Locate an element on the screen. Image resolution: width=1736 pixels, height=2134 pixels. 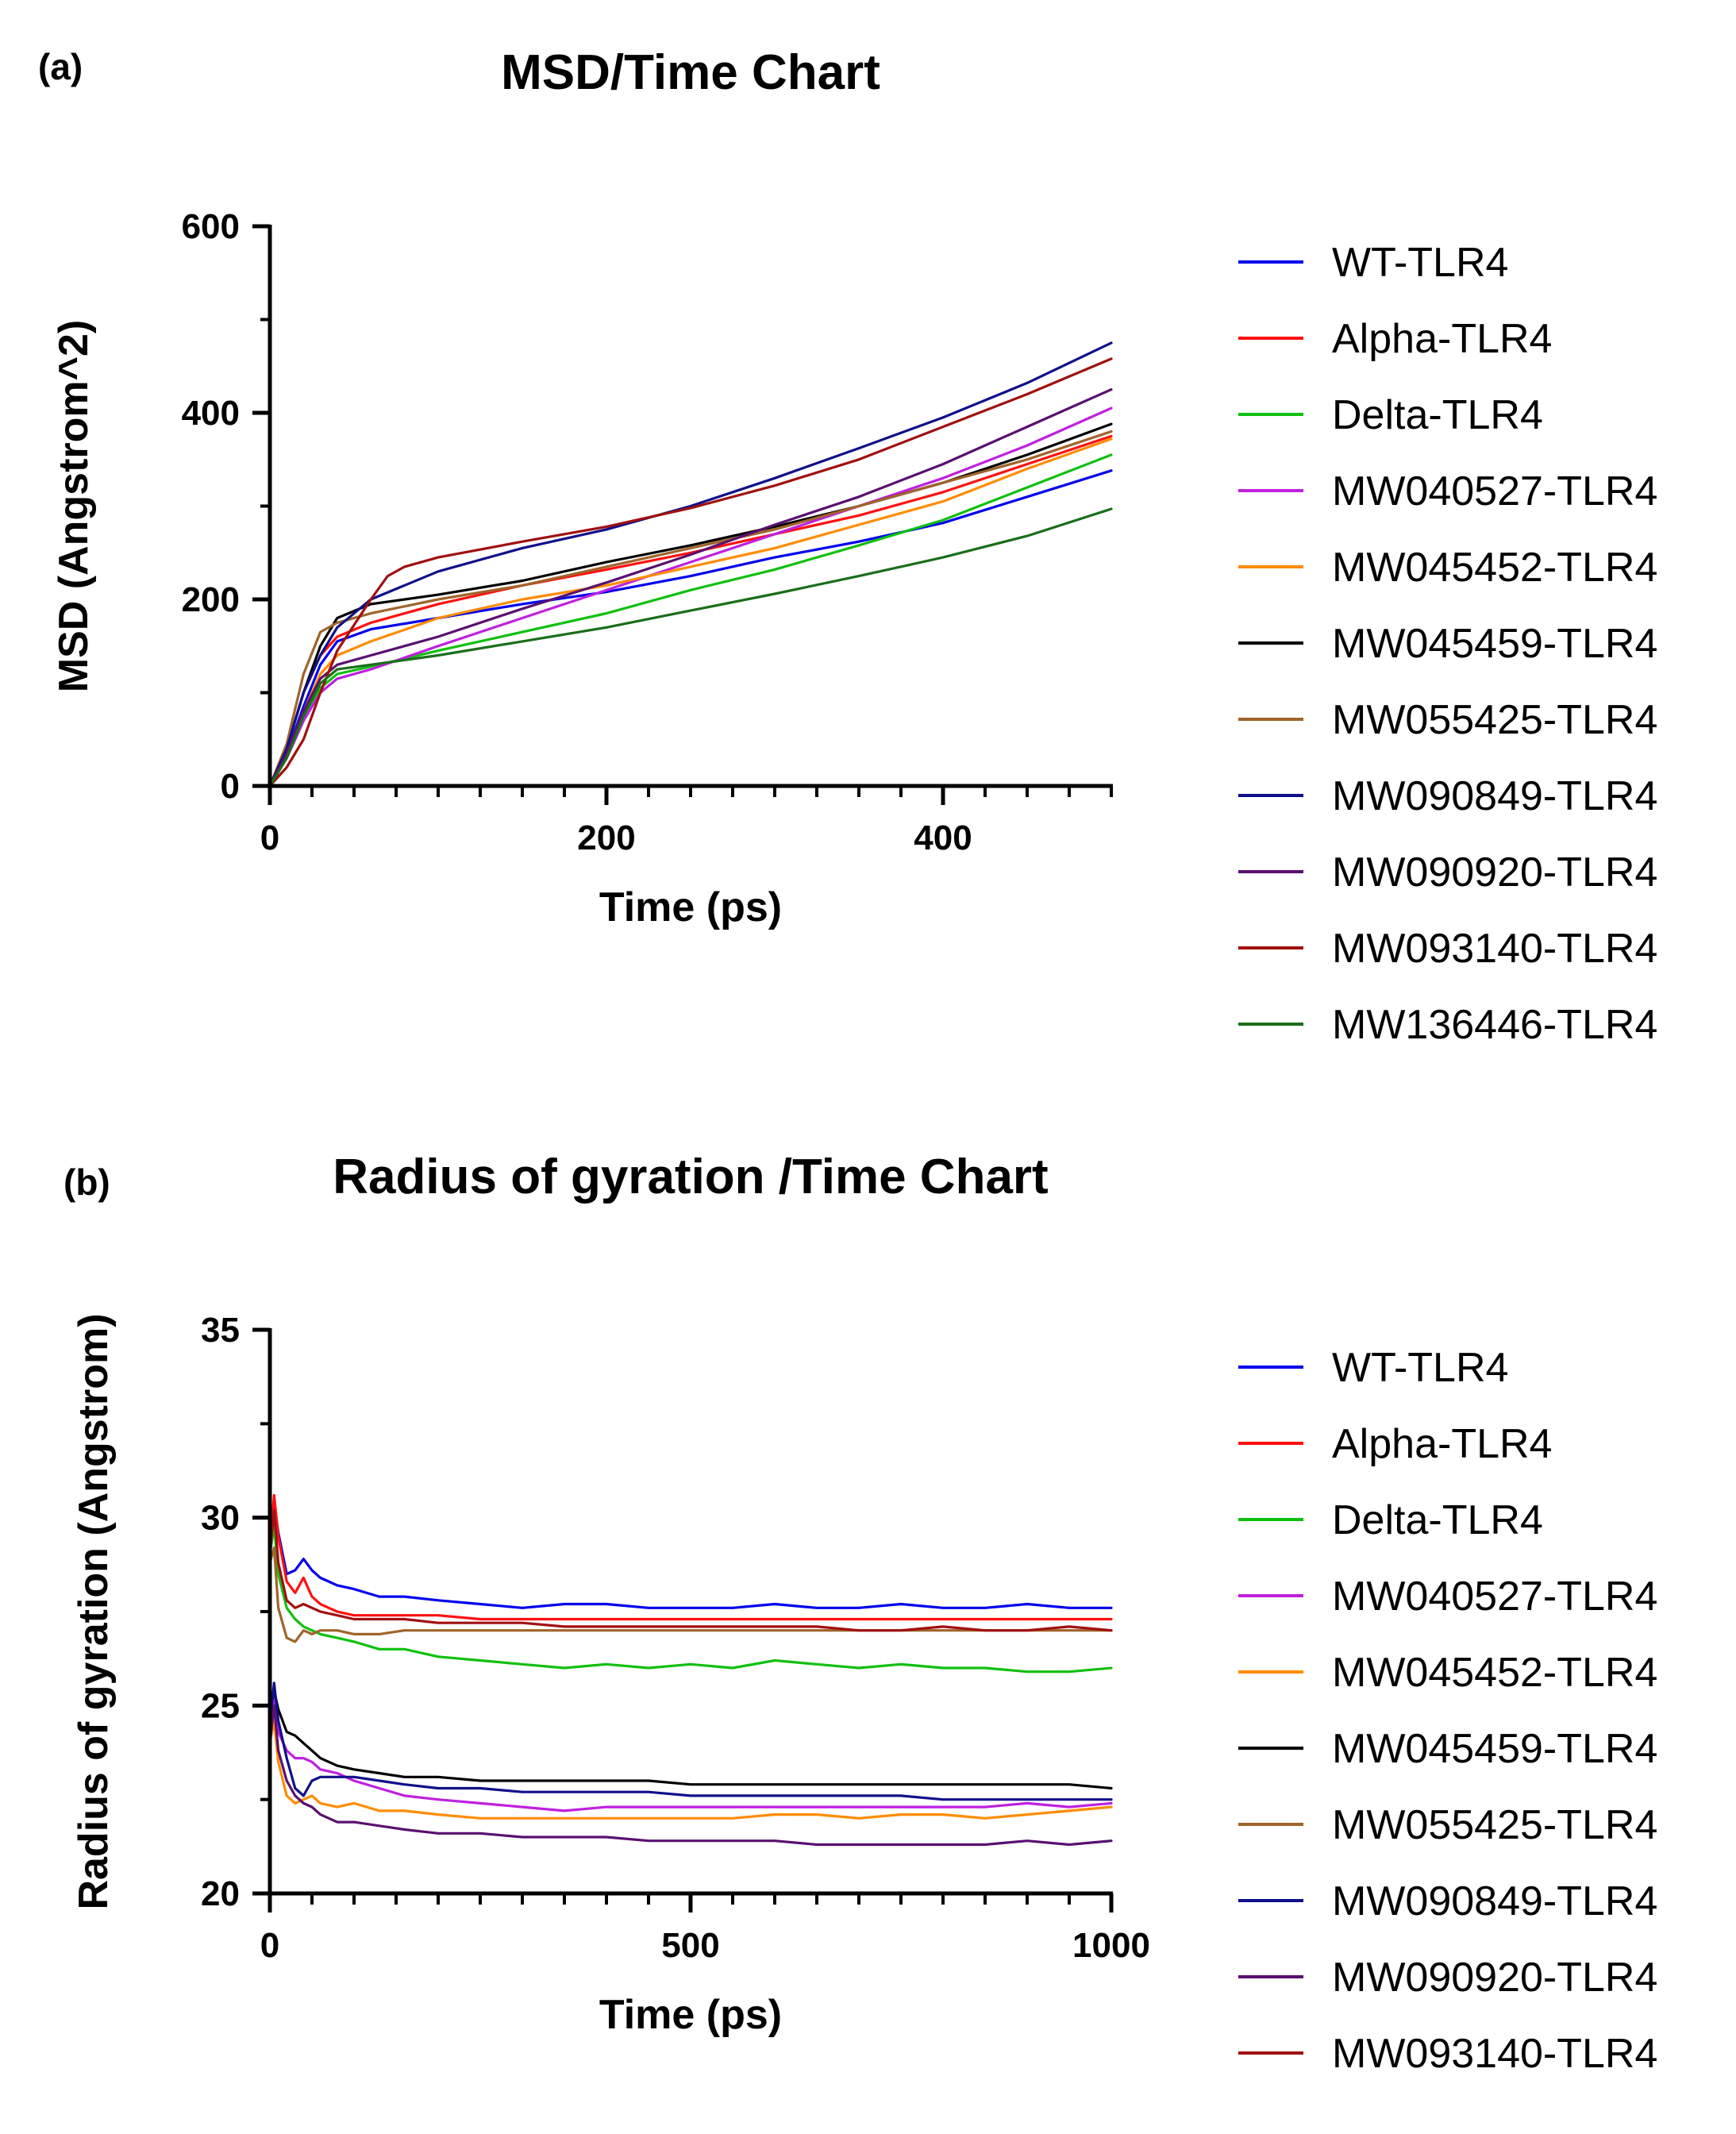
series-line-mw055425-tlr4 is located at coordinates (691, 608).